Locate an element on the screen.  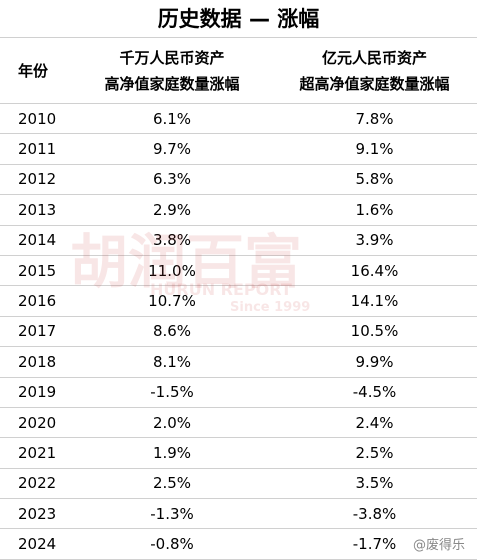
value-cell: 11.0% is located at coordinates (172, 271).